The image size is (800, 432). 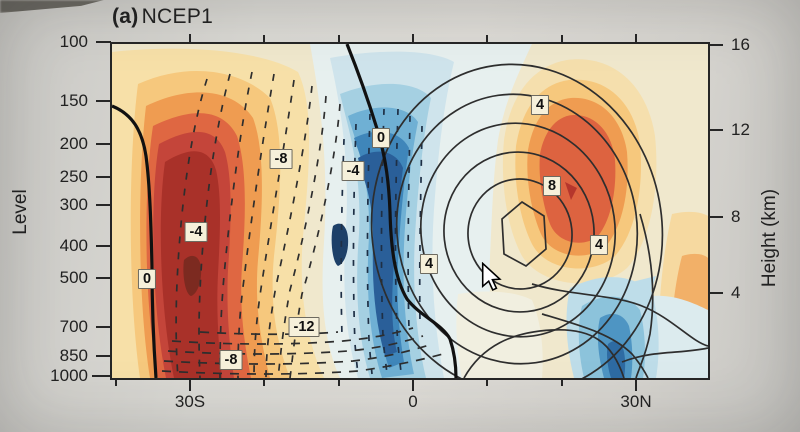 I want to click on contour-label: -12, so click(x=304, y=327).